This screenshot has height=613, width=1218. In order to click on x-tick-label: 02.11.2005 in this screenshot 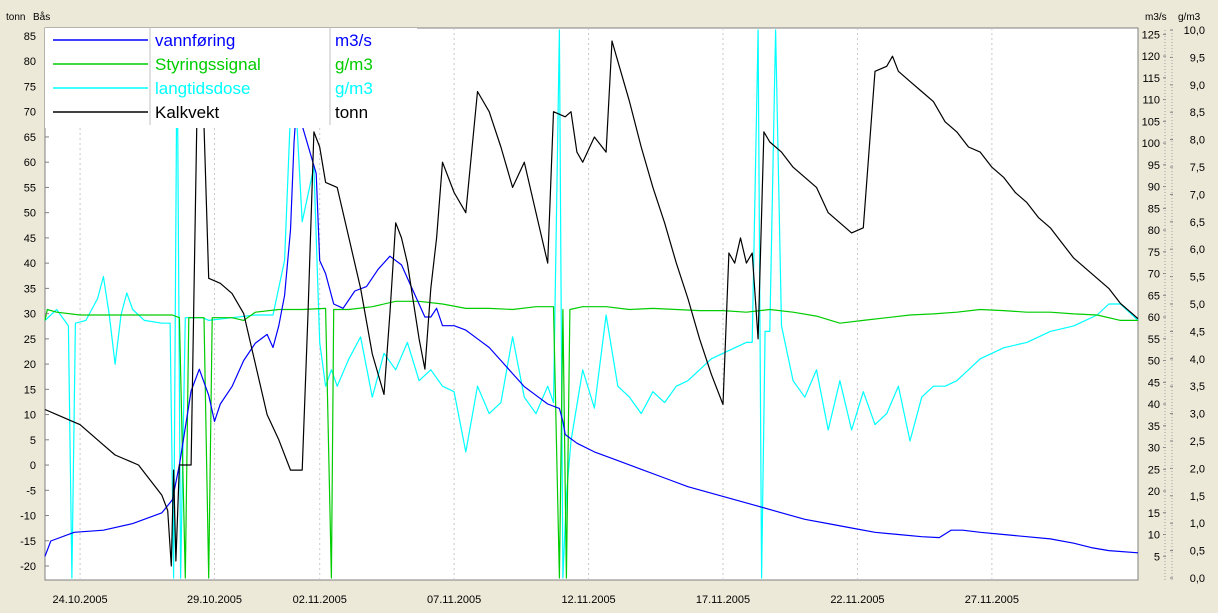, I will do `click(320, 600)`.